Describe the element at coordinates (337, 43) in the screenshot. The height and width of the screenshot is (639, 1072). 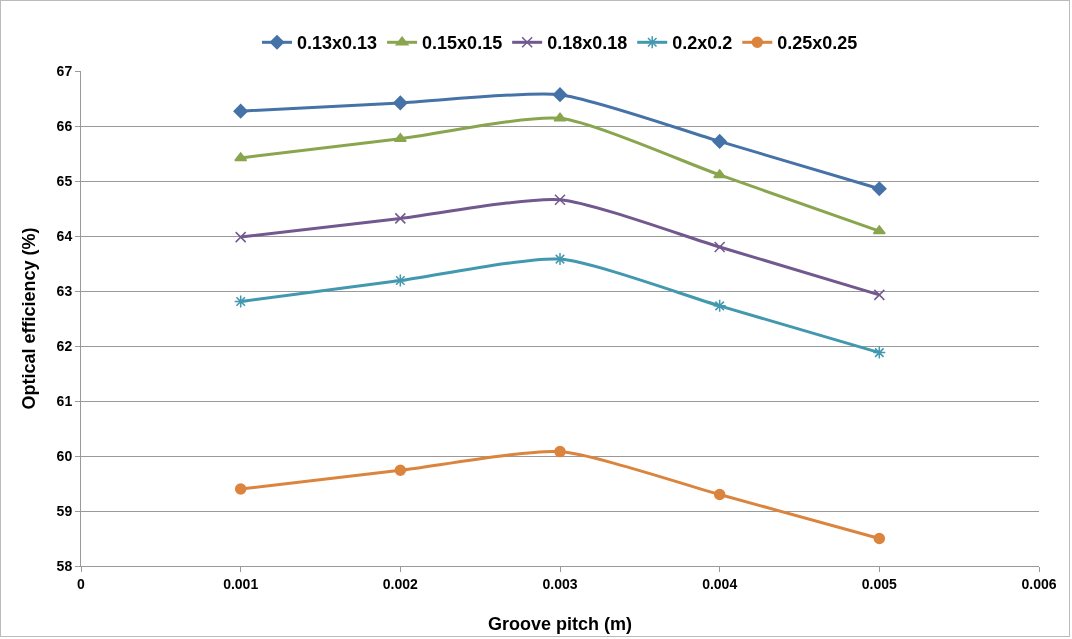
I see `legend-label: 0.13x0.13` at that location.